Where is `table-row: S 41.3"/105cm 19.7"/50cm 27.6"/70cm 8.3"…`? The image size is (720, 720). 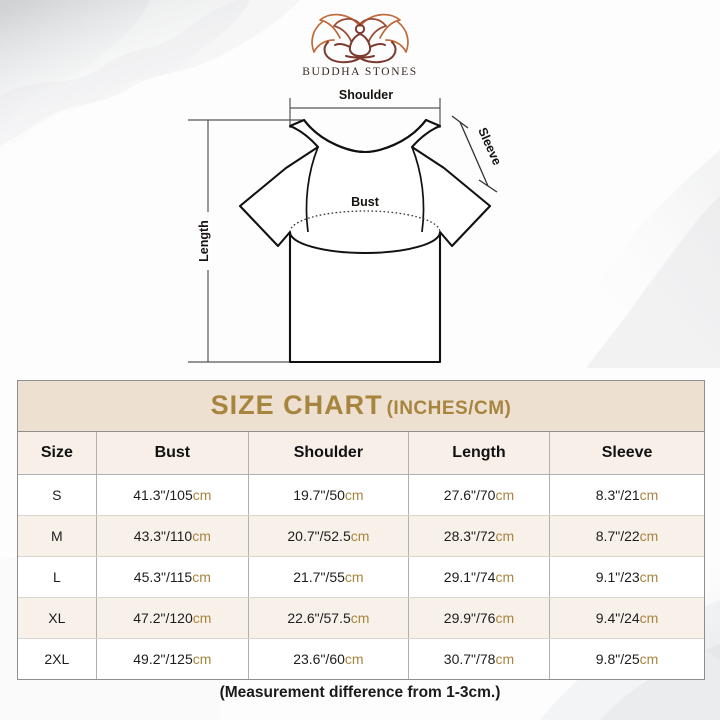 table-row: S 41.3"/105cm 19.7"/50cm 27.6"/70cm 8.3"… is located at coordinates (361, 495).